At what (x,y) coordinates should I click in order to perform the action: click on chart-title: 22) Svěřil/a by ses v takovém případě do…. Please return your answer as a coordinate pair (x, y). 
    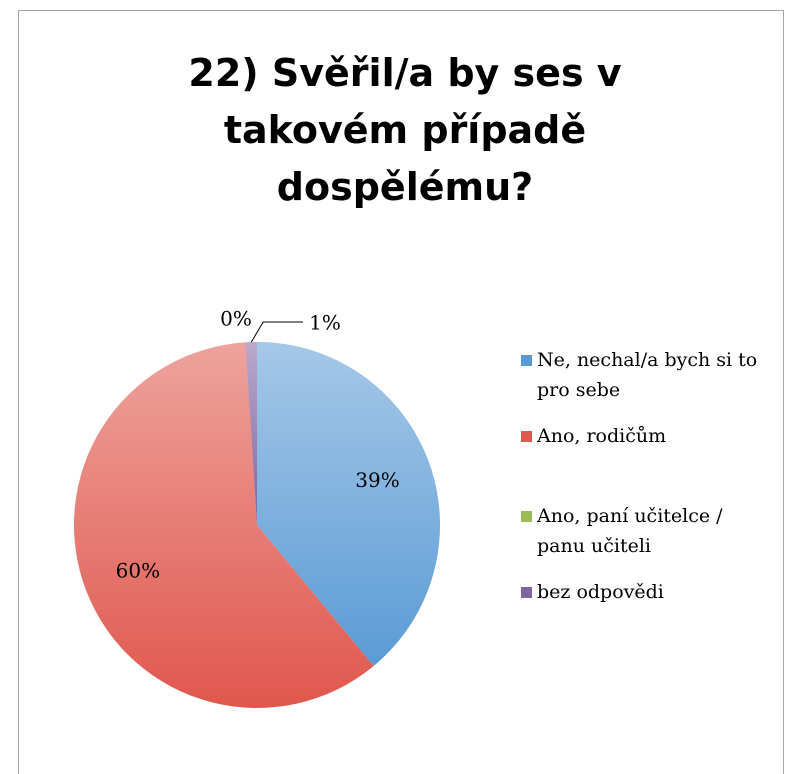
    Looking at the image, I should click on (405, 130).